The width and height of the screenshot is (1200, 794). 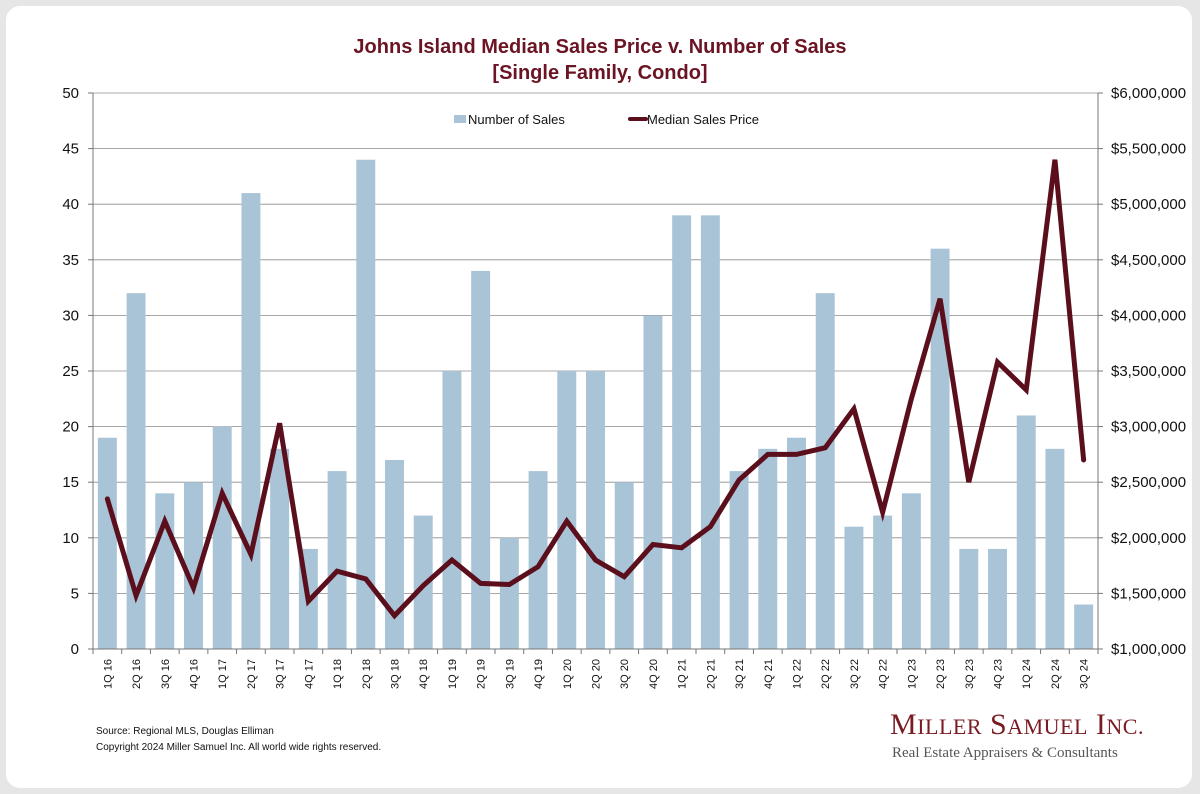 What do you see at coordinates (1148, 371) in the screenshot?
I see `y-right-tick-label: $3,500,000` at bounding box center [1148, 371].